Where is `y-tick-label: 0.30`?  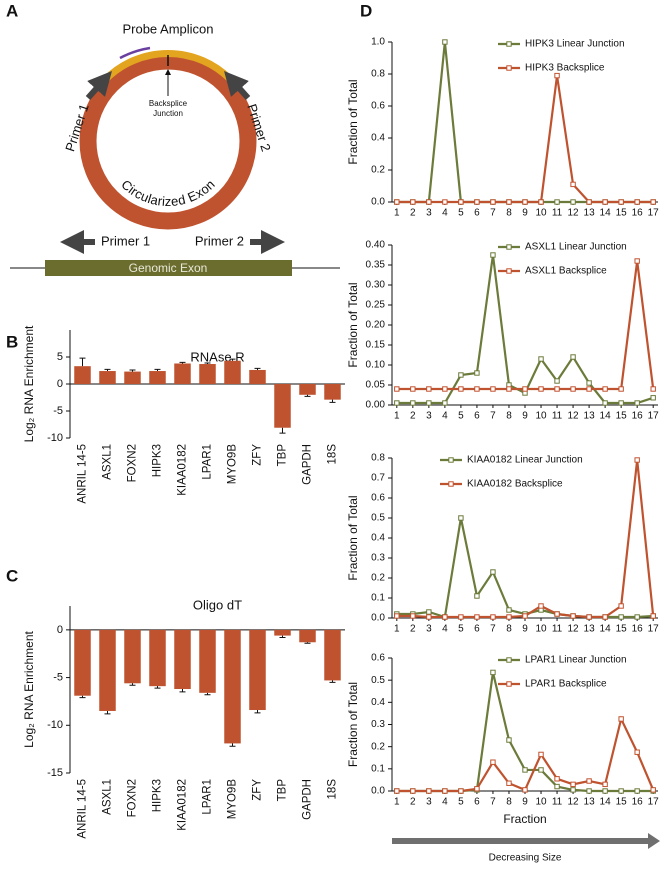
y-tick-label: 0.30 is located at coordinates (376, 285).